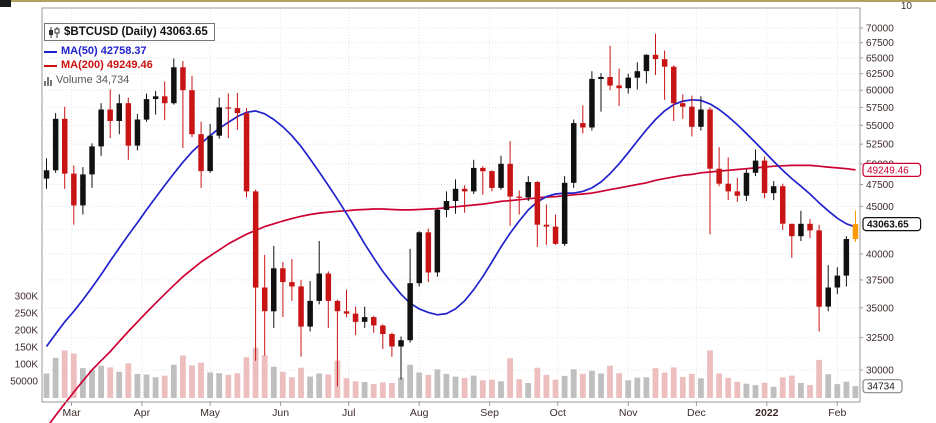  I want to click on ma200-legend-label: MA(200) 49249.46, so click(107, 65).